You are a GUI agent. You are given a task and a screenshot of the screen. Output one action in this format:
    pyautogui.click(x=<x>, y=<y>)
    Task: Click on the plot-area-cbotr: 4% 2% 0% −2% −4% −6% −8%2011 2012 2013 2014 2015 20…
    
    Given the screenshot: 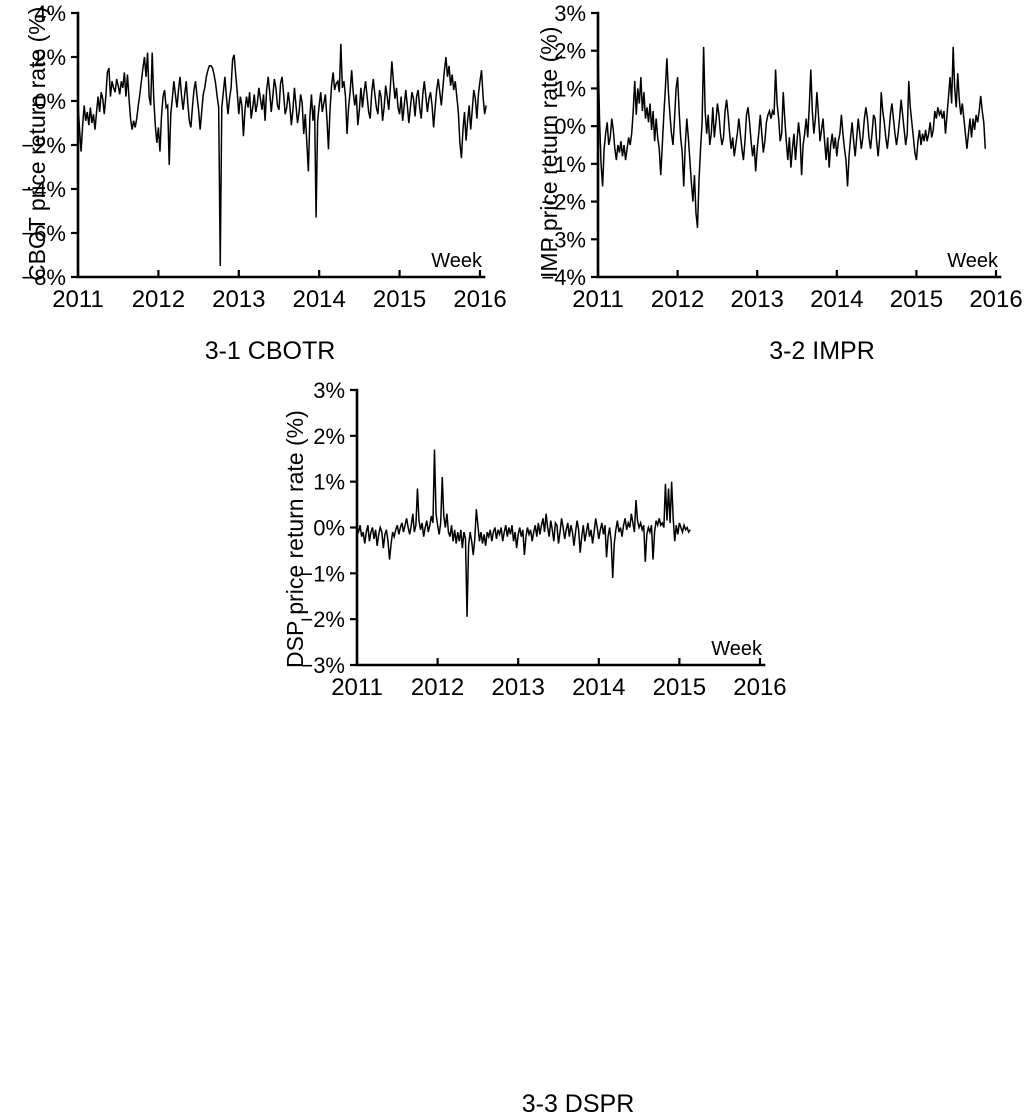 What is the action you would take?
    pyautogui.click(x=263, y=157)
    